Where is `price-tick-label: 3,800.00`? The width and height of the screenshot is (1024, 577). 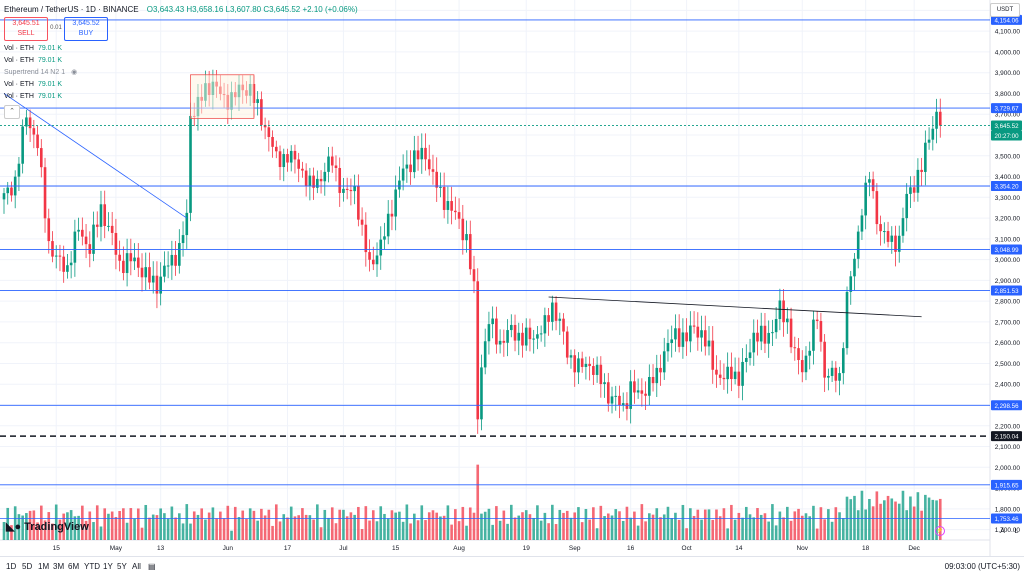 price-tick-label: 3,800.00 is located at coordinates (1008, 94).